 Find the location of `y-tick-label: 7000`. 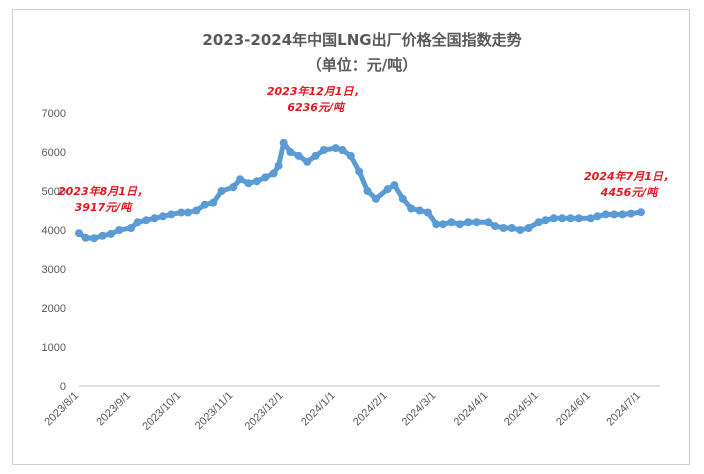

y-tick-label: 7000 is located at coordinates (54, 114).